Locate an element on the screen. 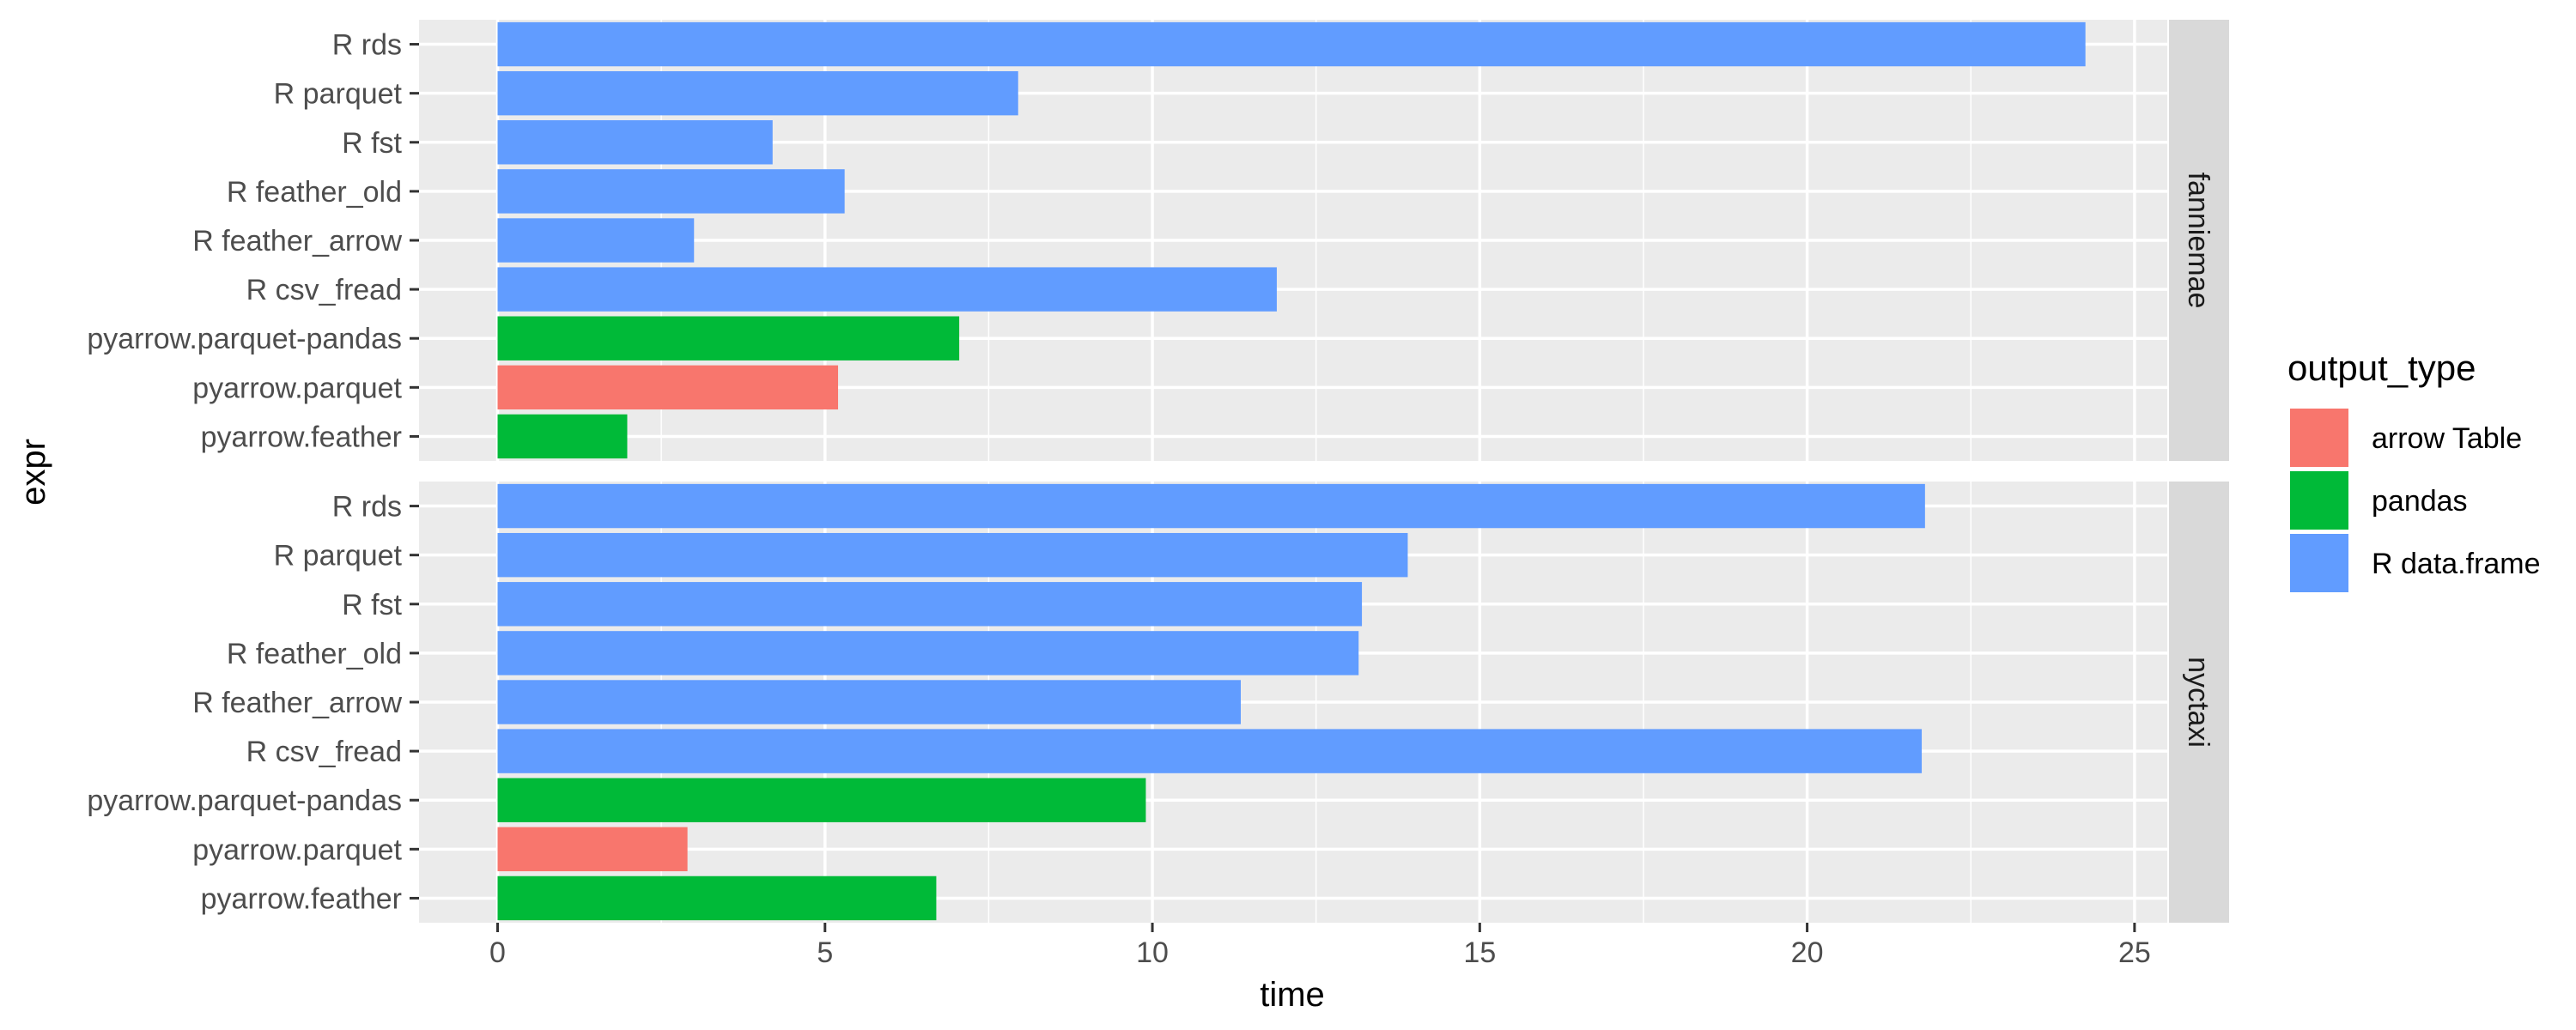 The image size is (2576, 1030). bar-fanniemae-r-rds is located at coordinates (1291, 44).